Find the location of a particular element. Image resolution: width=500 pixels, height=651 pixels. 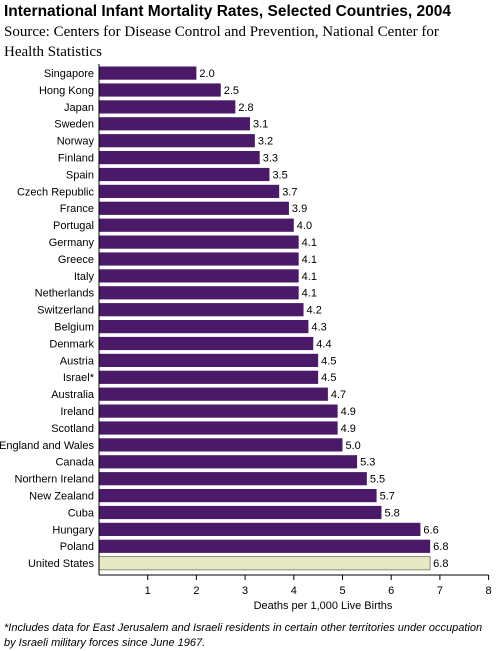

x-tick-label: 1 is located at coordinates (148, 591).